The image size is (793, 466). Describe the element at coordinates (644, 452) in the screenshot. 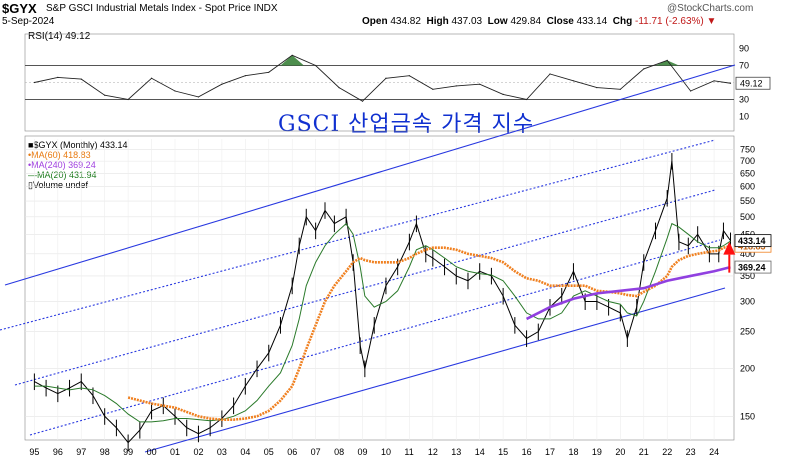

I see `x-tick-label: 21` at that location.